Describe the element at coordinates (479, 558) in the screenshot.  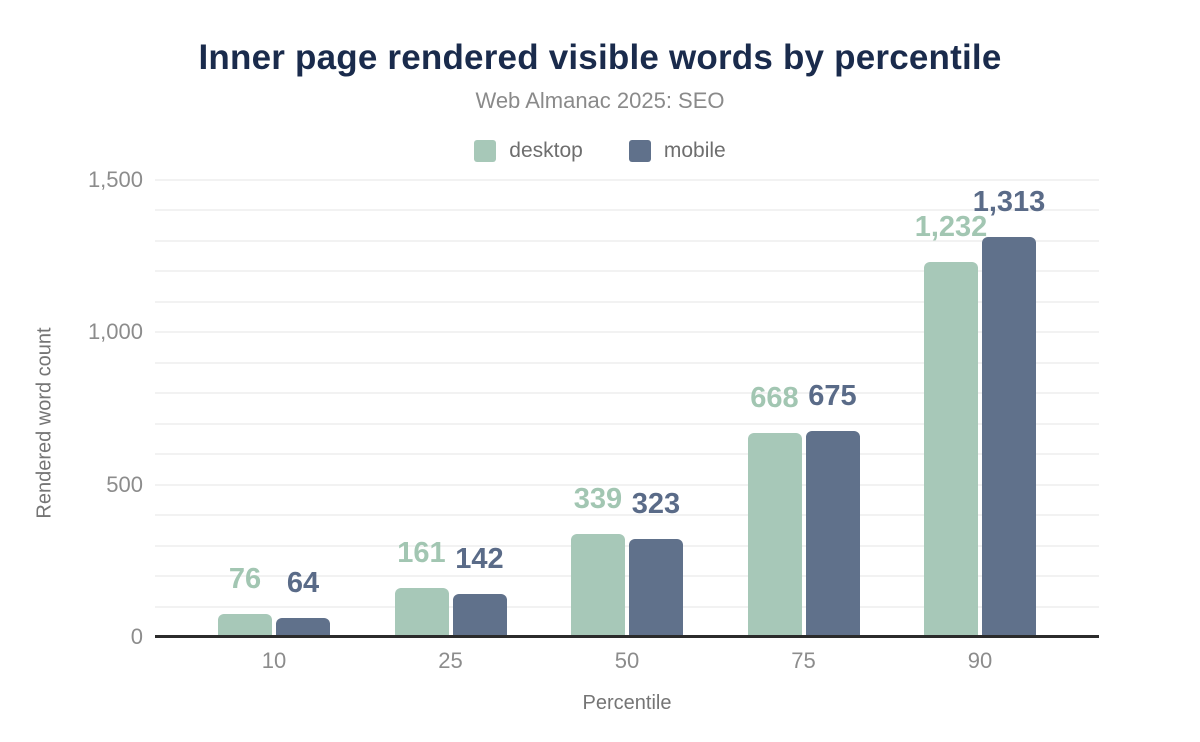
I see `value-label-mobile-p25: 142` at that location.